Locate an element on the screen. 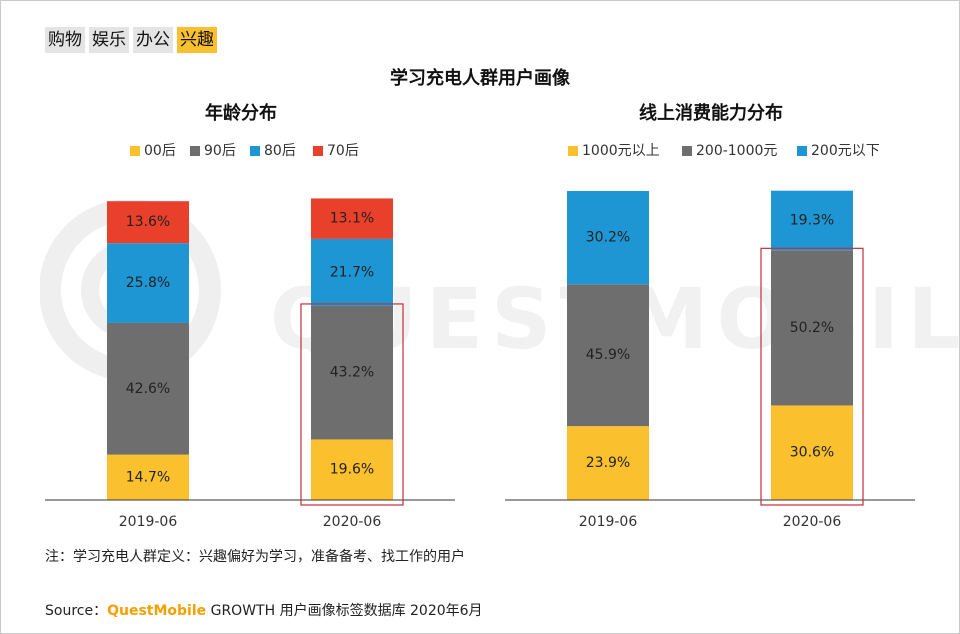 The width and height of the screenshot is (960, 634). chart1-legend-label-3: 70后 is located at coordinates (343, 151).